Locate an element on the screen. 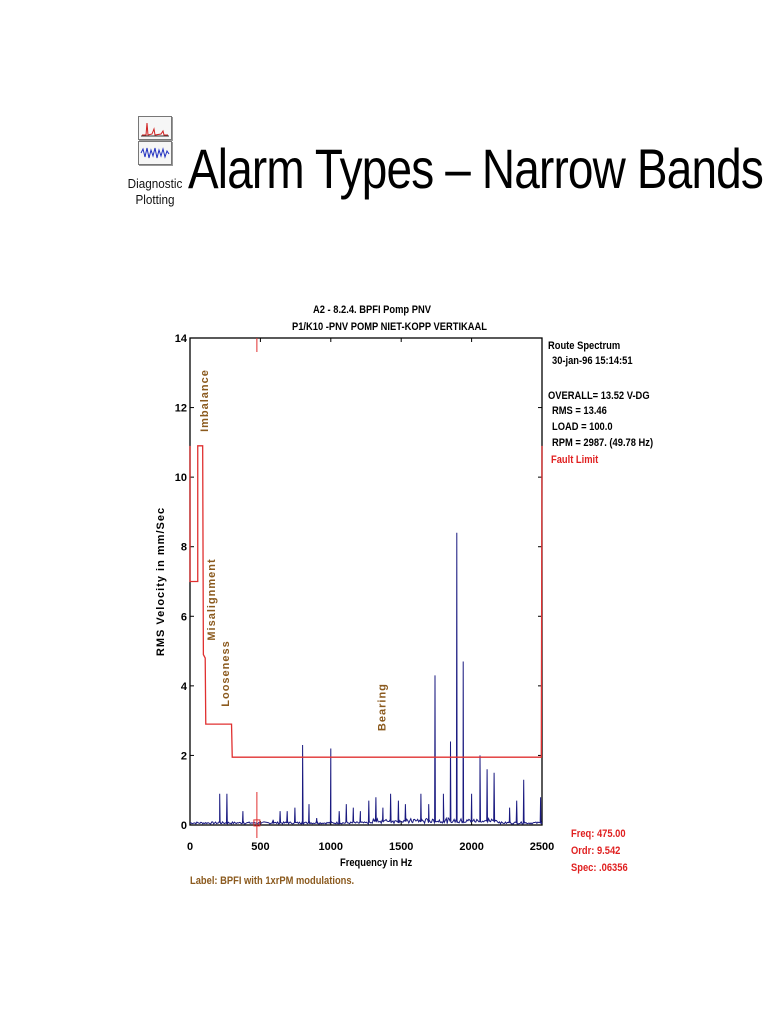 This screenshot has height=1024, width=768. label-note: Label: BPFI with 1xrPM modulations. is located at coordinates (272, 881).